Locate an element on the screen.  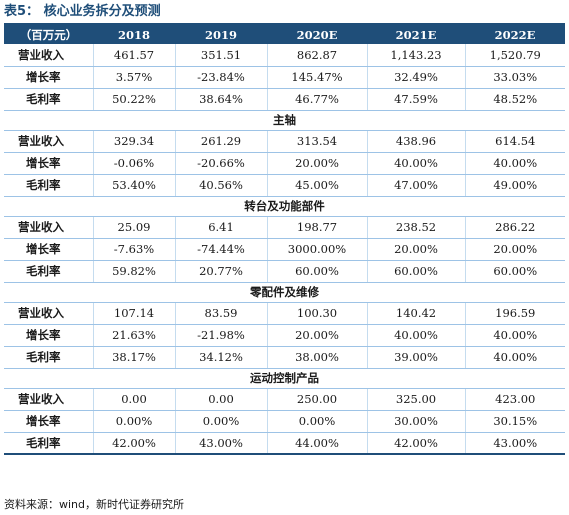
table-row: 毛利率 59.82% 20.77% 60.00% 60.00% 60.00% is located at coordinates (284, 271).